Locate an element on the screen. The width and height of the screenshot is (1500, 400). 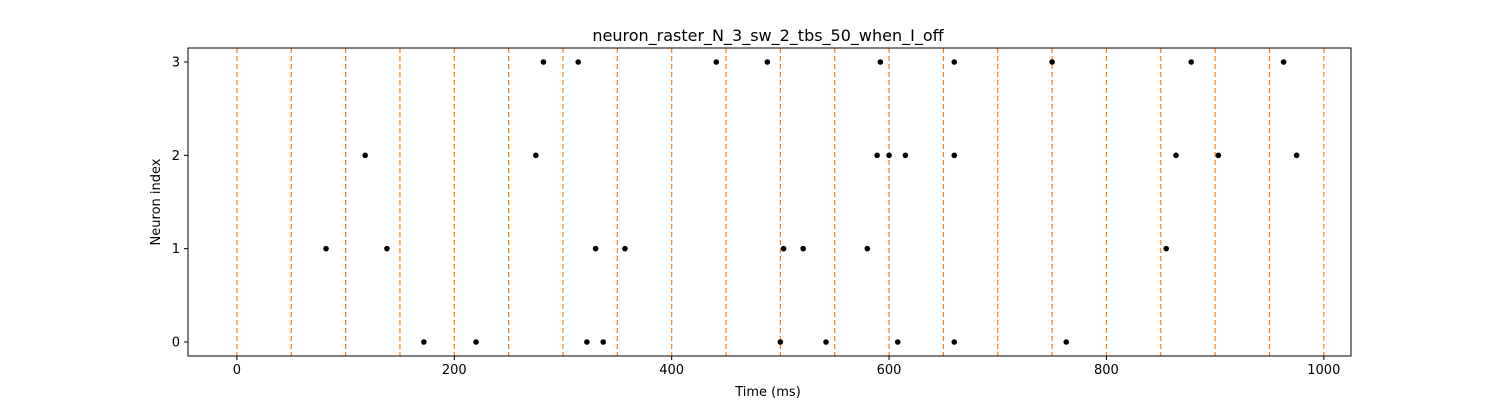
y-axis-label: Neuron index is located at coordinates (156, 201).